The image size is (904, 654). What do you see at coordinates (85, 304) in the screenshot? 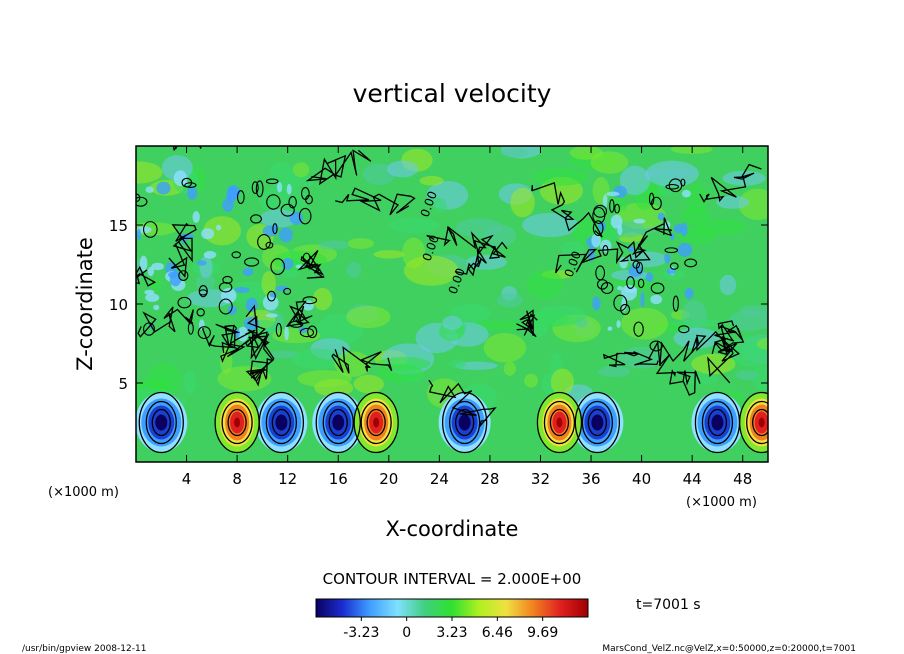
I see `y-axis-label: Z-coordinate` at bounding box center [85, 304].